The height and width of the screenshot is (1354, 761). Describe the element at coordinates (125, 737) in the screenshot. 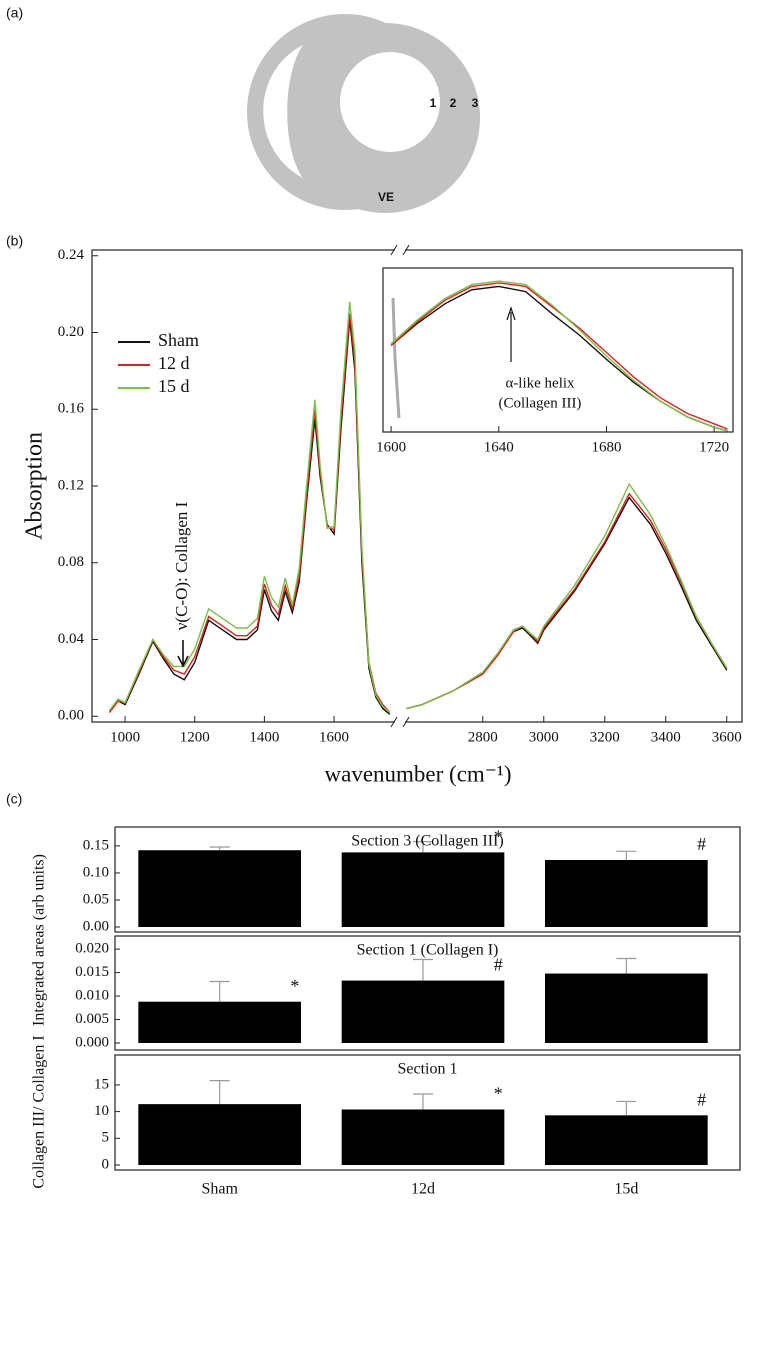

I see `x-tick-label: 1000` at that location.